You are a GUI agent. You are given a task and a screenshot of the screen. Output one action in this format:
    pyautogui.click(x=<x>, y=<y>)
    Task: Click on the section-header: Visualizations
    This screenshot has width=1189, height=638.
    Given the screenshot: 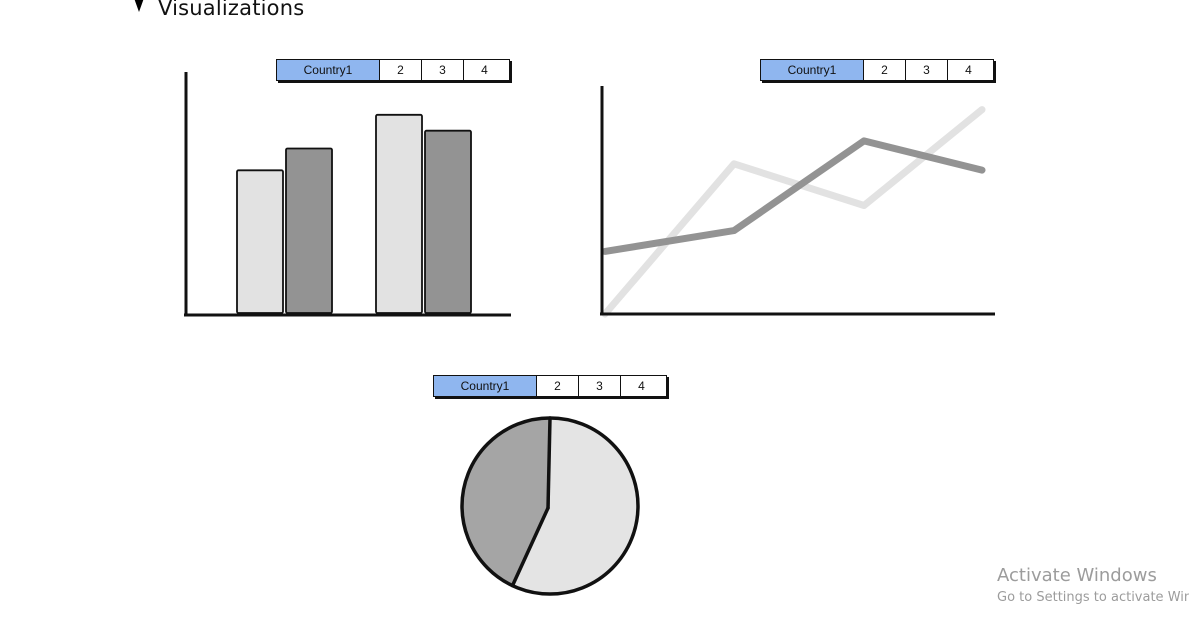 What is the action you would take?
    pyautogui.click(x=219, y=11)
    